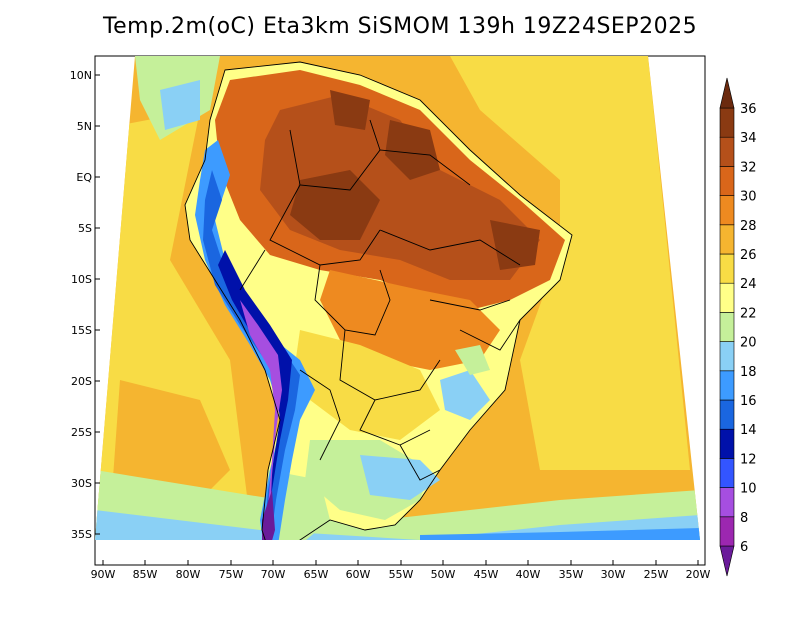  I want to click on lon-tick-label: 20W, so click(698, 574).